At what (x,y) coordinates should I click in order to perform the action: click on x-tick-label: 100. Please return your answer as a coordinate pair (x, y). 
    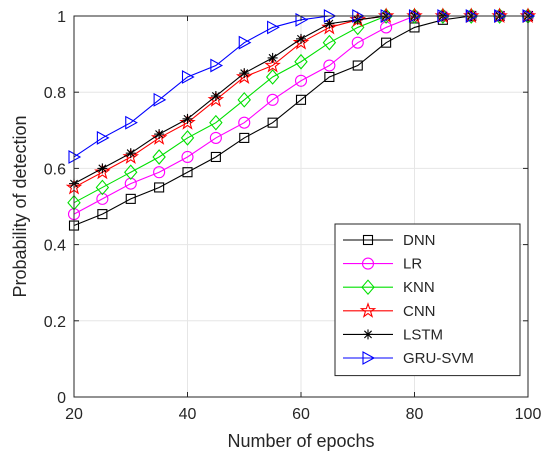
    Looking at the image, I should click on (528, 414).